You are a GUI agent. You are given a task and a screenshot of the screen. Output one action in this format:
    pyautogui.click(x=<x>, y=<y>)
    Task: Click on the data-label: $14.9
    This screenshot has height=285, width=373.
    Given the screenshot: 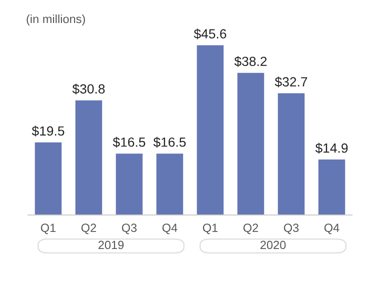 What is the action you would take?
    pyautogui.click(x=331, y=148)
    